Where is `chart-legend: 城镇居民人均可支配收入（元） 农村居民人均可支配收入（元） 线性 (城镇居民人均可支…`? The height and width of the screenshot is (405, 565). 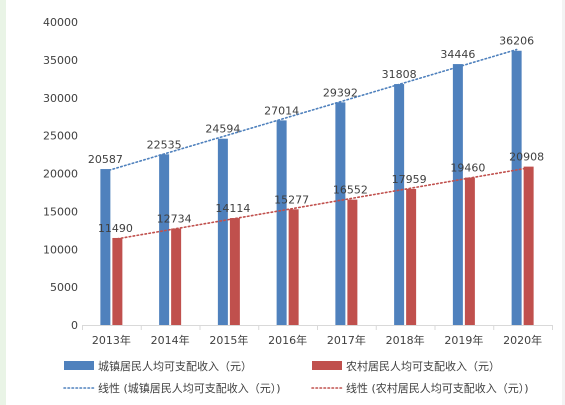
chart-legend: 城镇居民人均可支配收入（元） 农村居民人均可支配收入（元） 线性 (城镇居民人均可支… is located at coordinates (296, 377).